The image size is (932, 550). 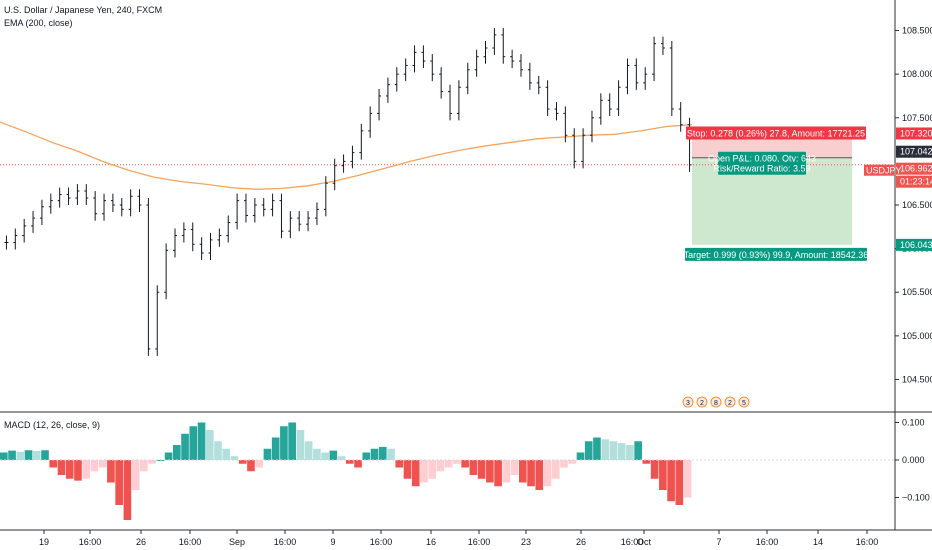 I want to click on target-price-badge-bg, so click(x=914, y=244).